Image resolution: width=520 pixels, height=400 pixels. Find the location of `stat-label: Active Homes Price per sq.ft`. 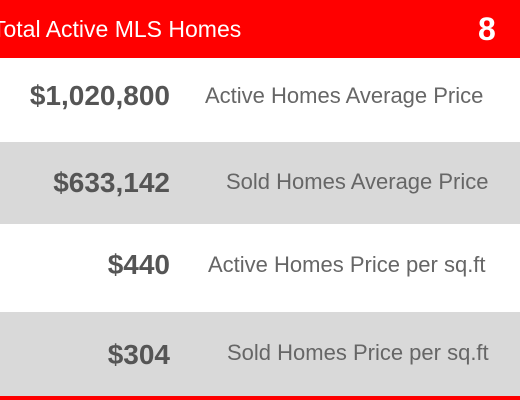

stat-label: Active Homes Price per sq.ft is located at coordinates (347, 264).